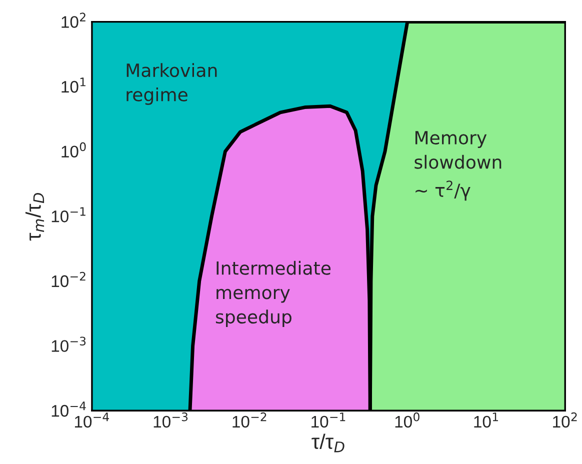 The image size is (582, 464). What do you see at coordinates (328, 443) in the screenshot?
I see `x-axis-title: τ/τ$_{D}$` at bounding box center [328, 443].